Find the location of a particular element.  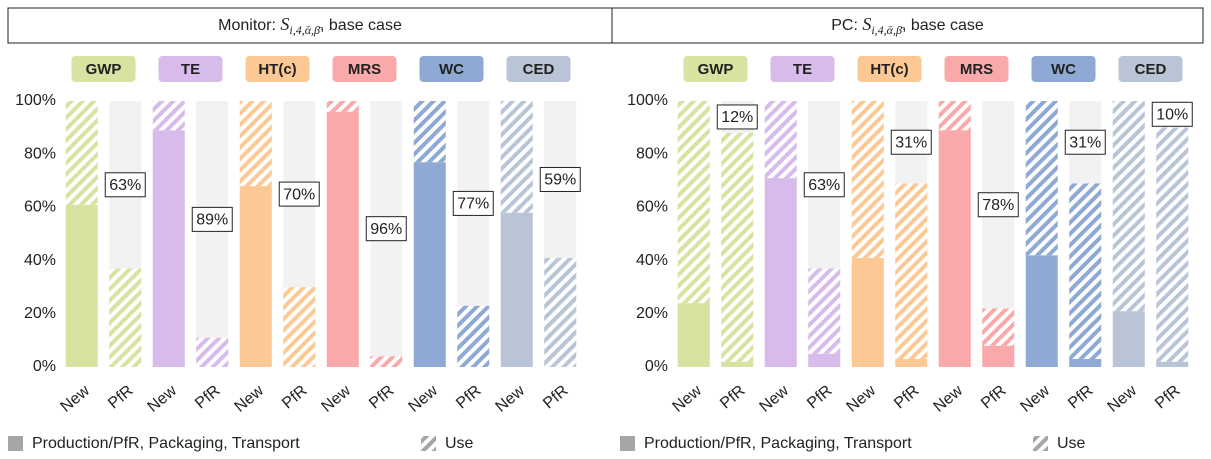

group-label: HT(c) is located at coordinates (277, 69).